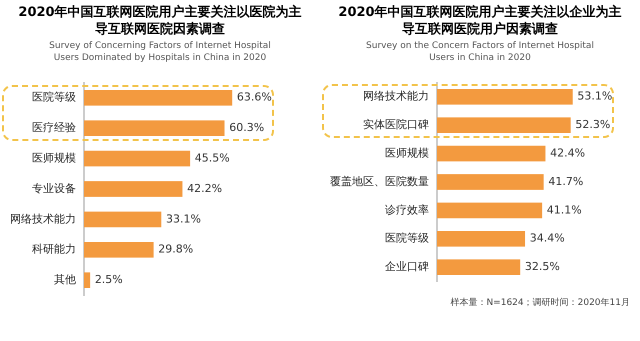 Image resolution: width=640 pixels, height=341 pixels. I want to click on data-label: 53.1%, so click(594, 96).